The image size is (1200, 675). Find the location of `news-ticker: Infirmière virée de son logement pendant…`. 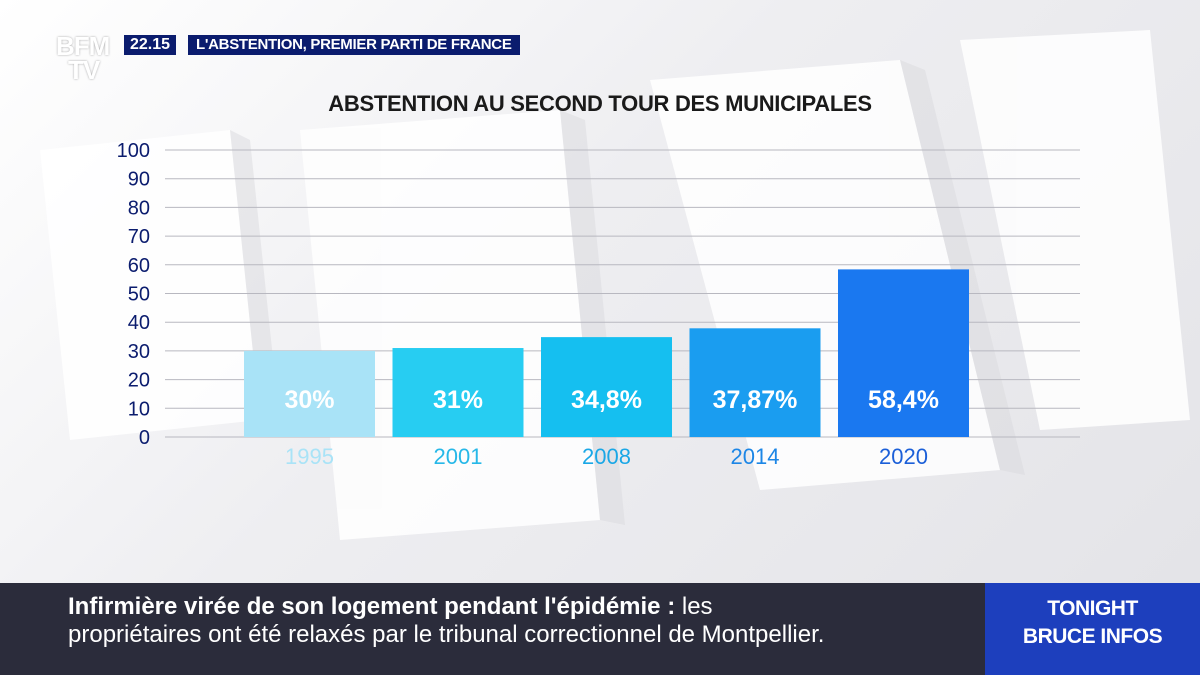

news-ticker: Infirmière virée de son logement pendant… is located at coordinates (492, 629).